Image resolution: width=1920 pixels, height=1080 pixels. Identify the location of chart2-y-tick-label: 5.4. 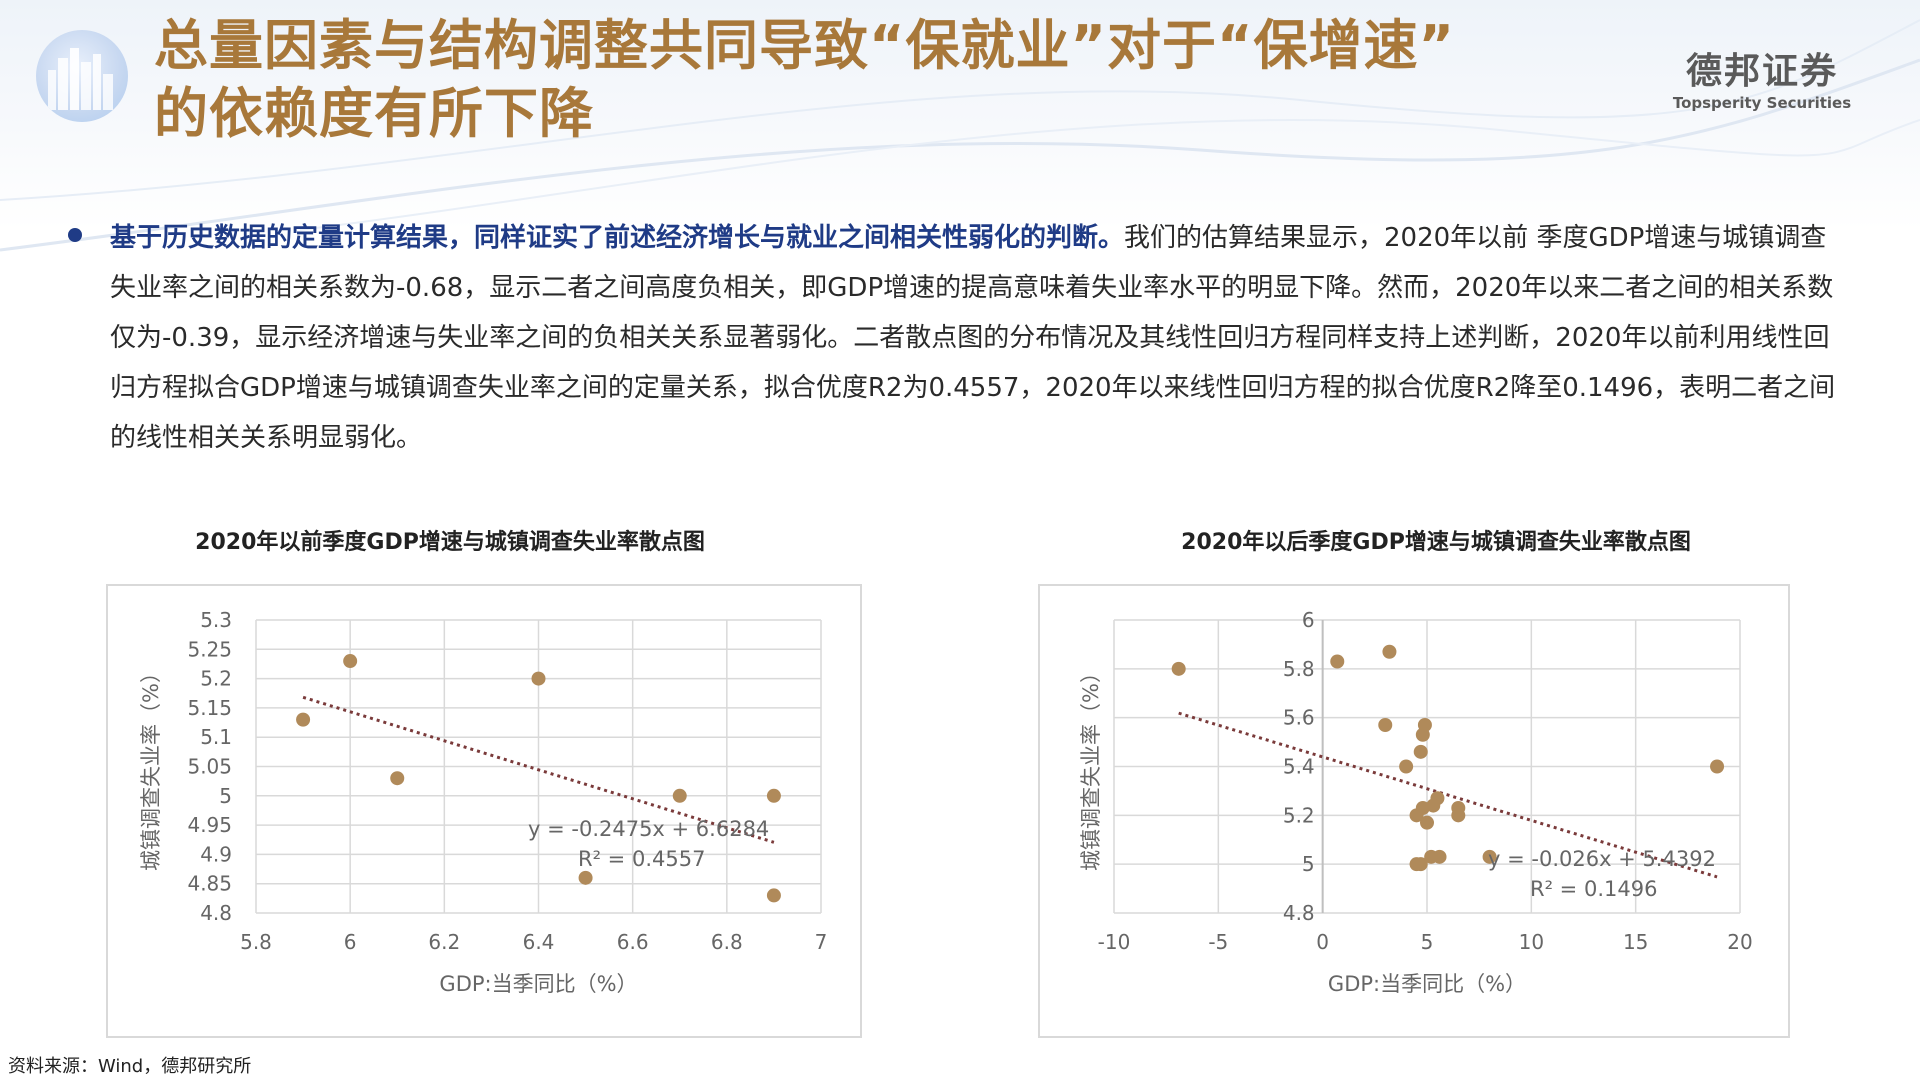
(1299, 767).